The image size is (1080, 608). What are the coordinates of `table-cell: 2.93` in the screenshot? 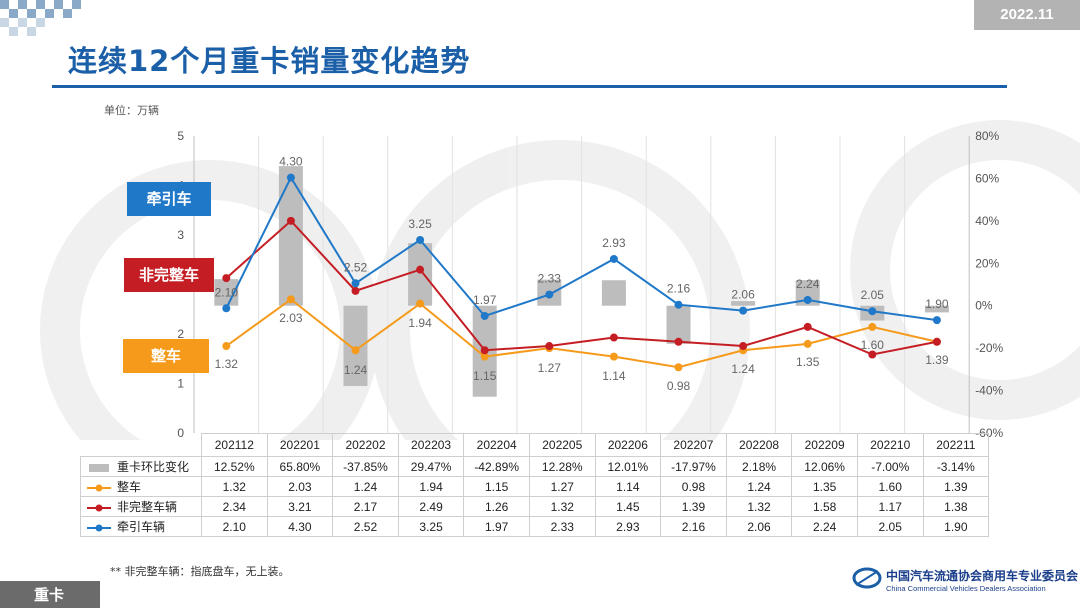 It's located at (628, 526).